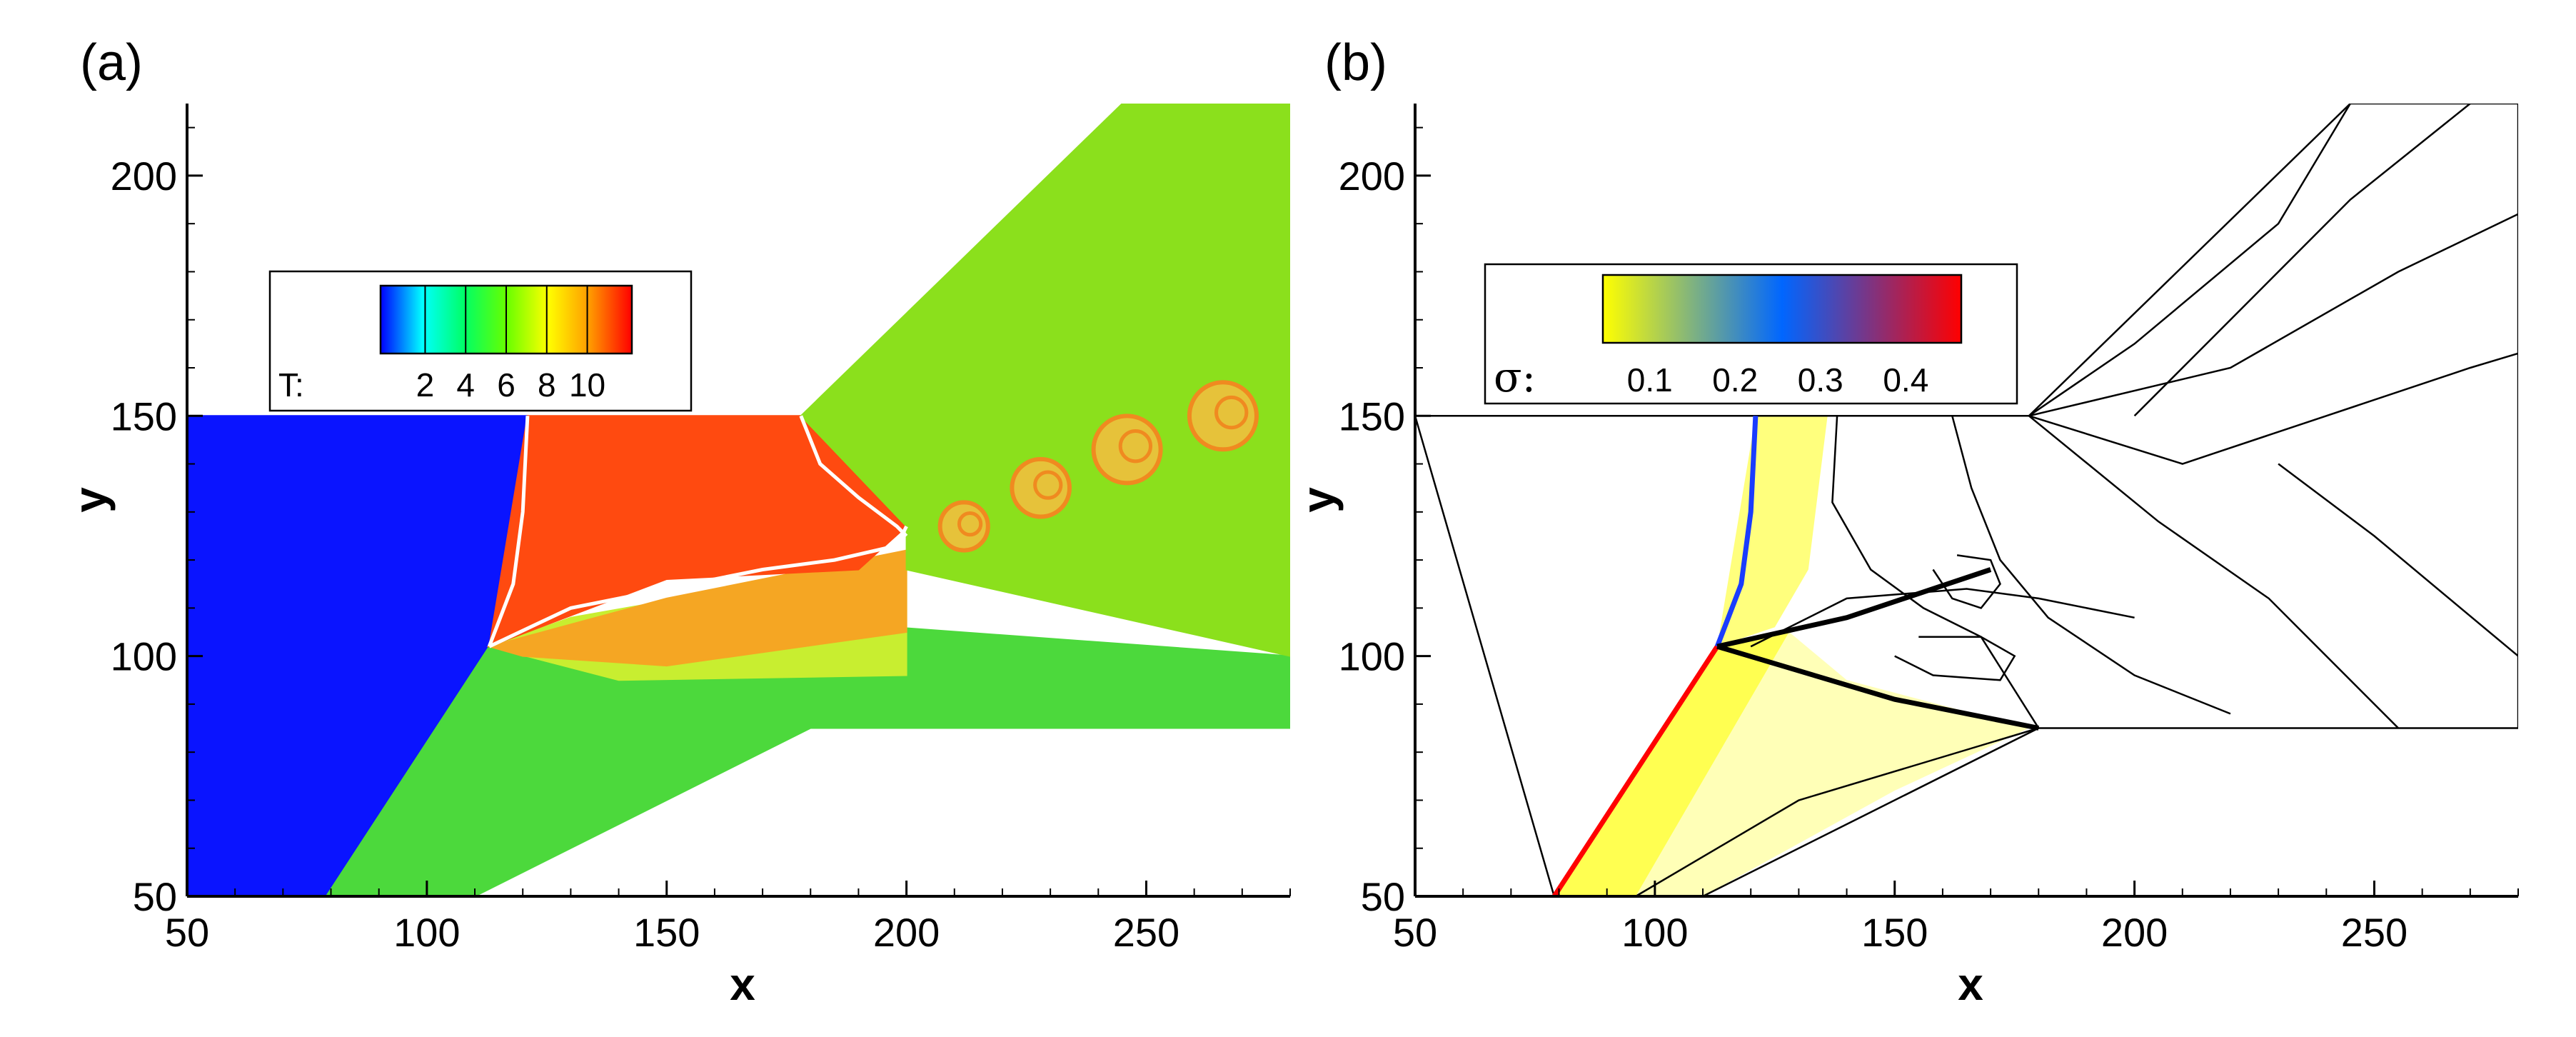 The width and height of the screenshot is (2576, 1037). Describe the element at coordinates (2091, 565) in the screenshot. I see `contour-c6` at that location.